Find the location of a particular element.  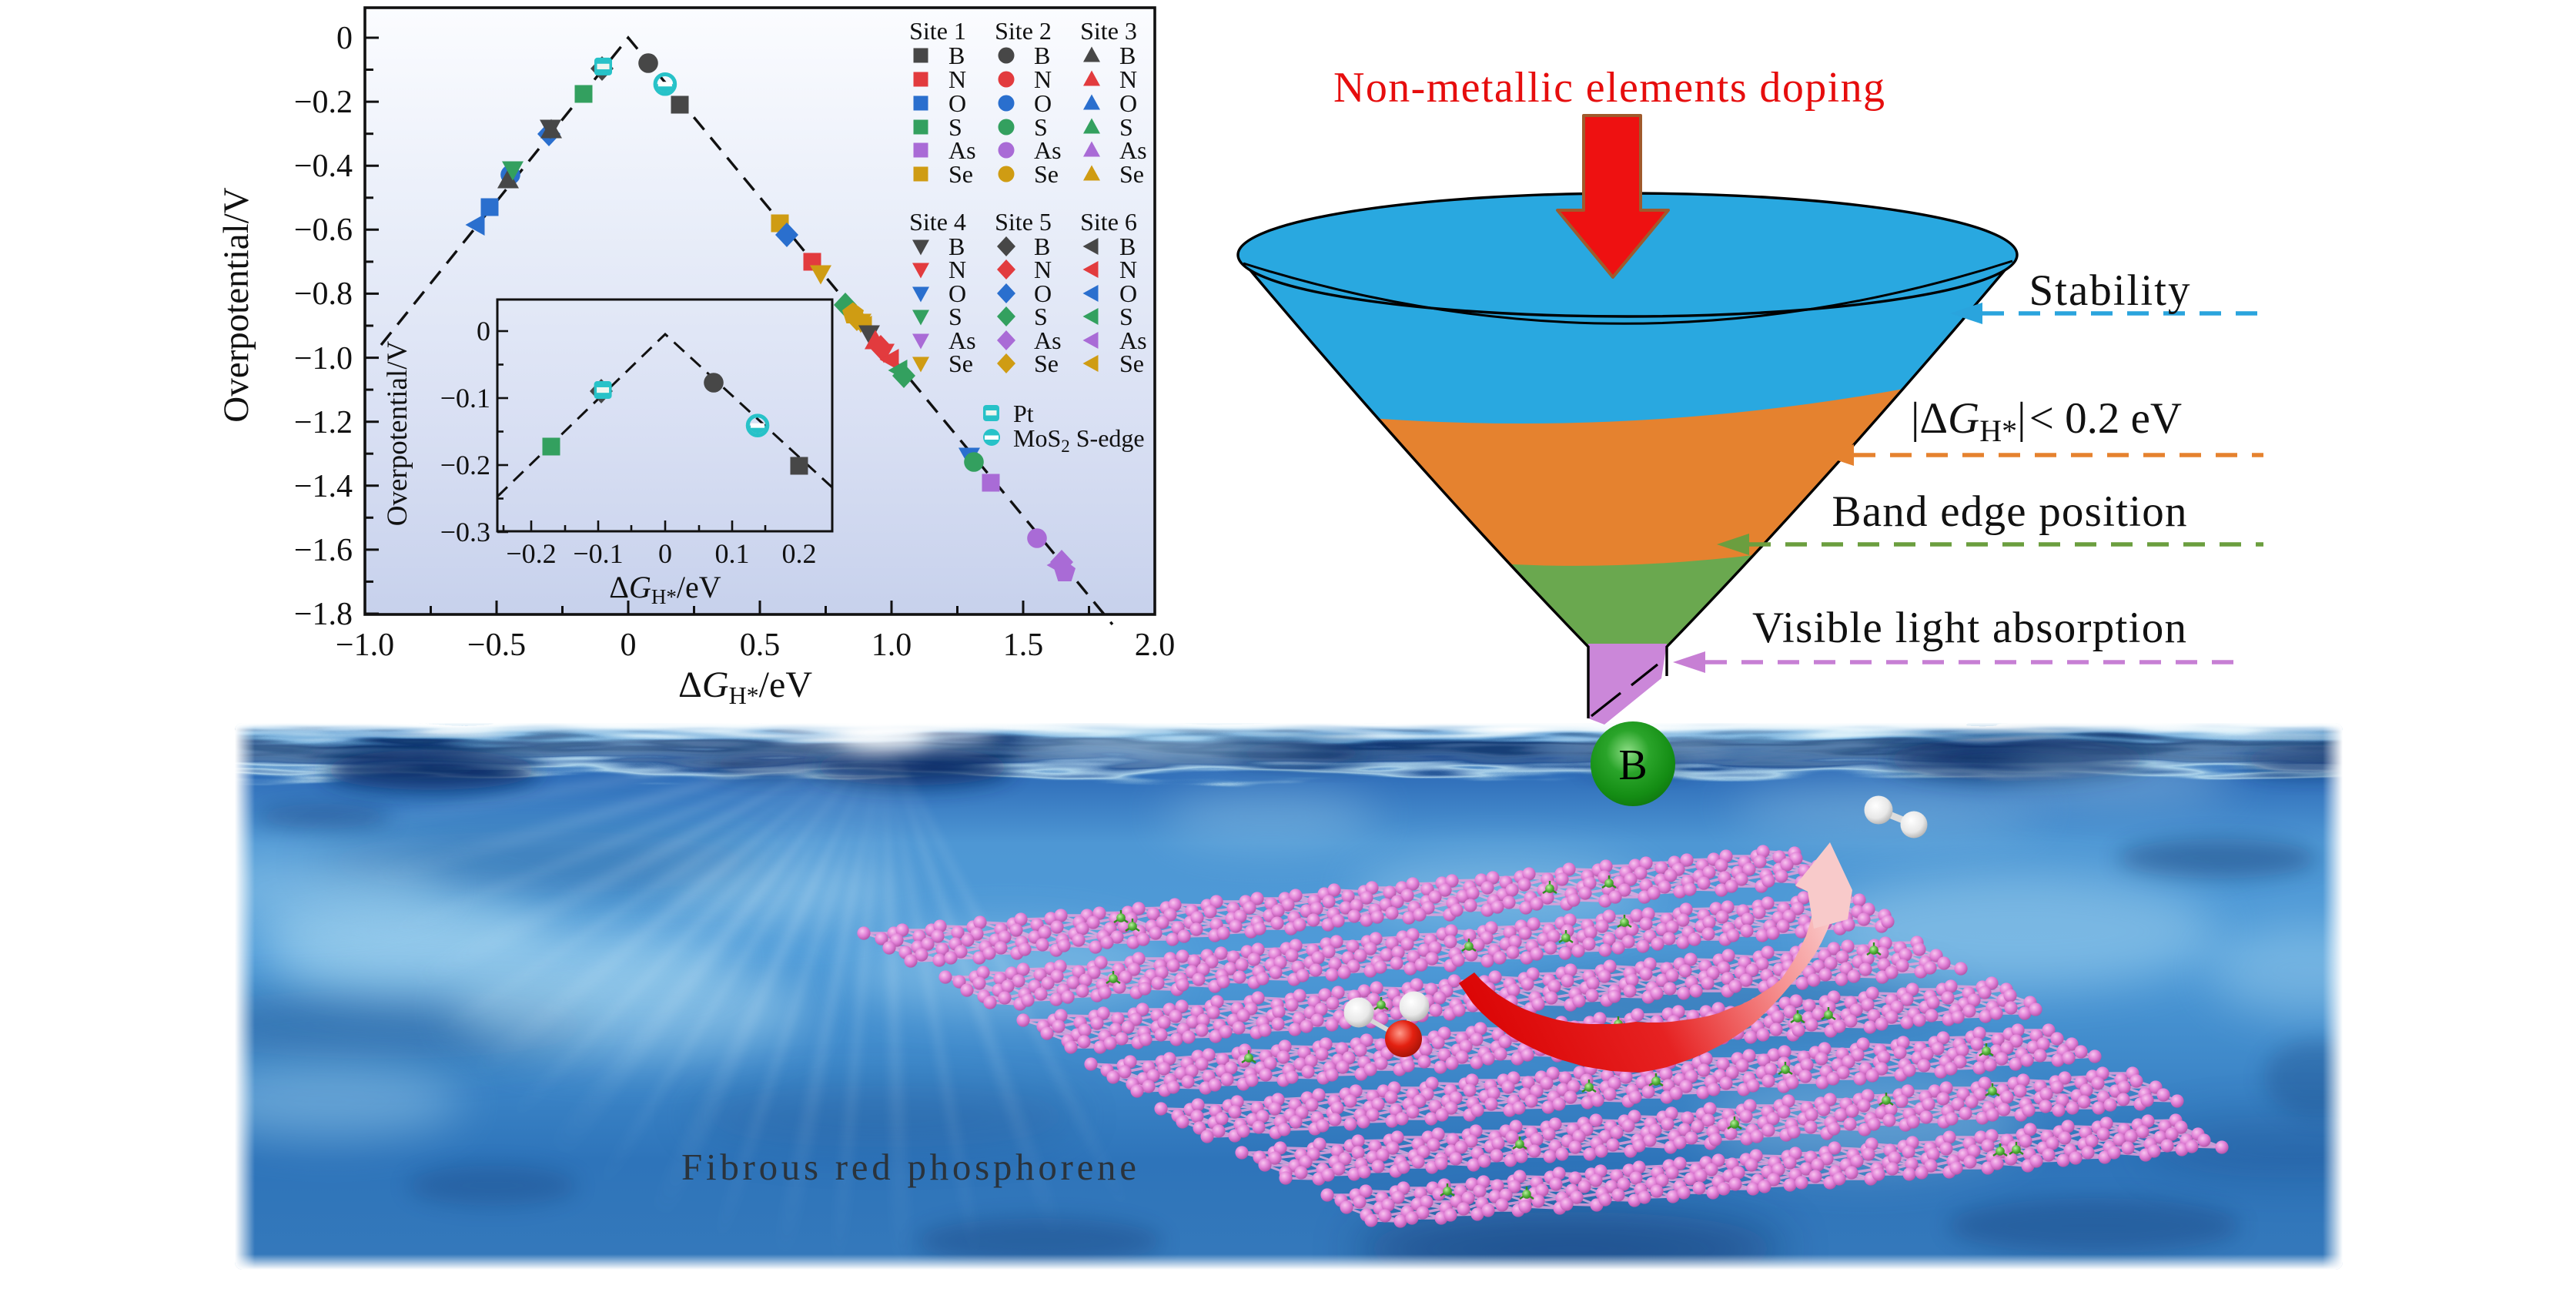

svg-text: 1.0 is located at coordinates (892, 645).